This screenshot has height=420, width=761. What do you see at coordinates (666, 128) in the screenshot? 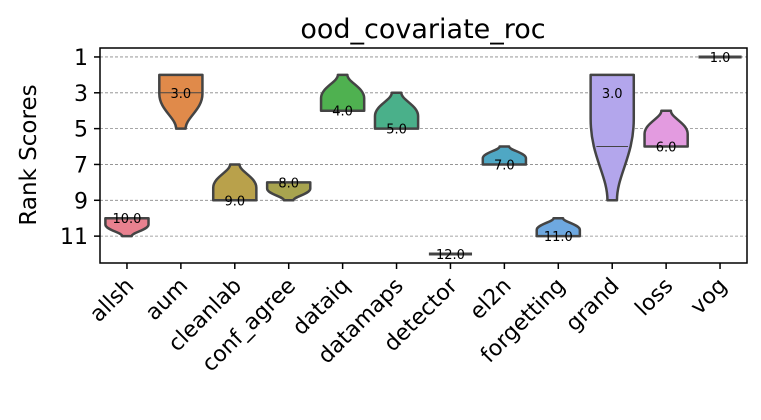
I see `violin-body-loss` at bounding box center [666, 128].